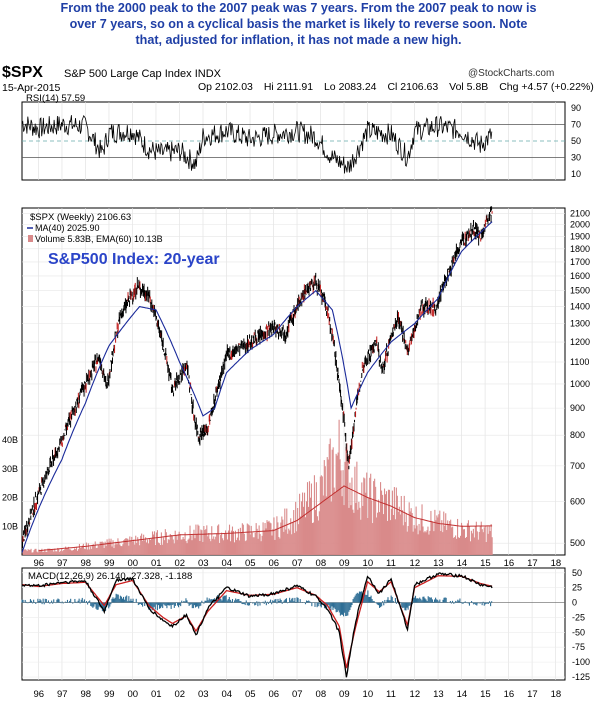  I want to click on price-tick-label: 1900, so click(580, 236).